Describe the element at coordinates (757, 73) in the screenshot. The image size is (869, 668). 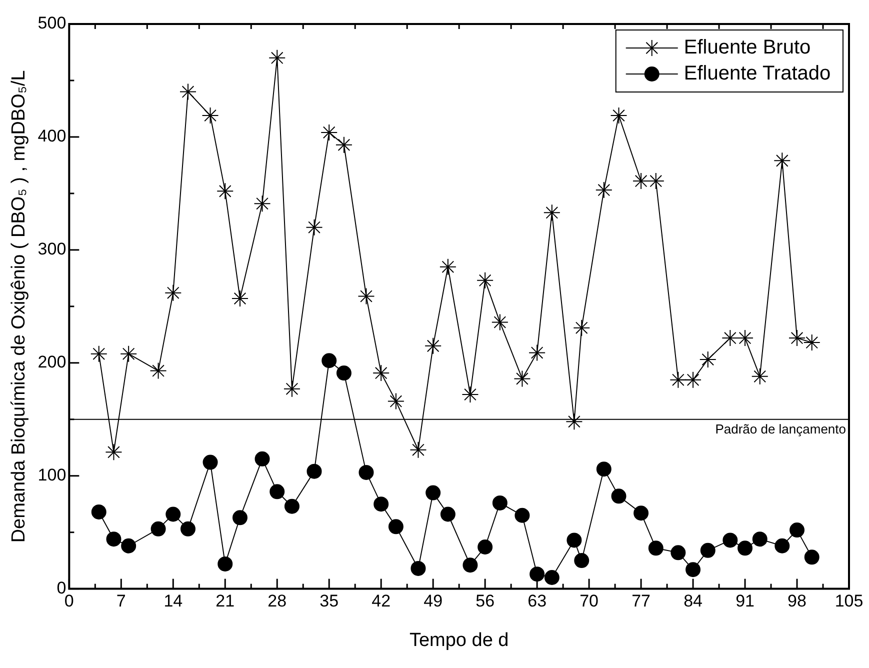
I see `legend-label: Efluente Tratado` at that location.